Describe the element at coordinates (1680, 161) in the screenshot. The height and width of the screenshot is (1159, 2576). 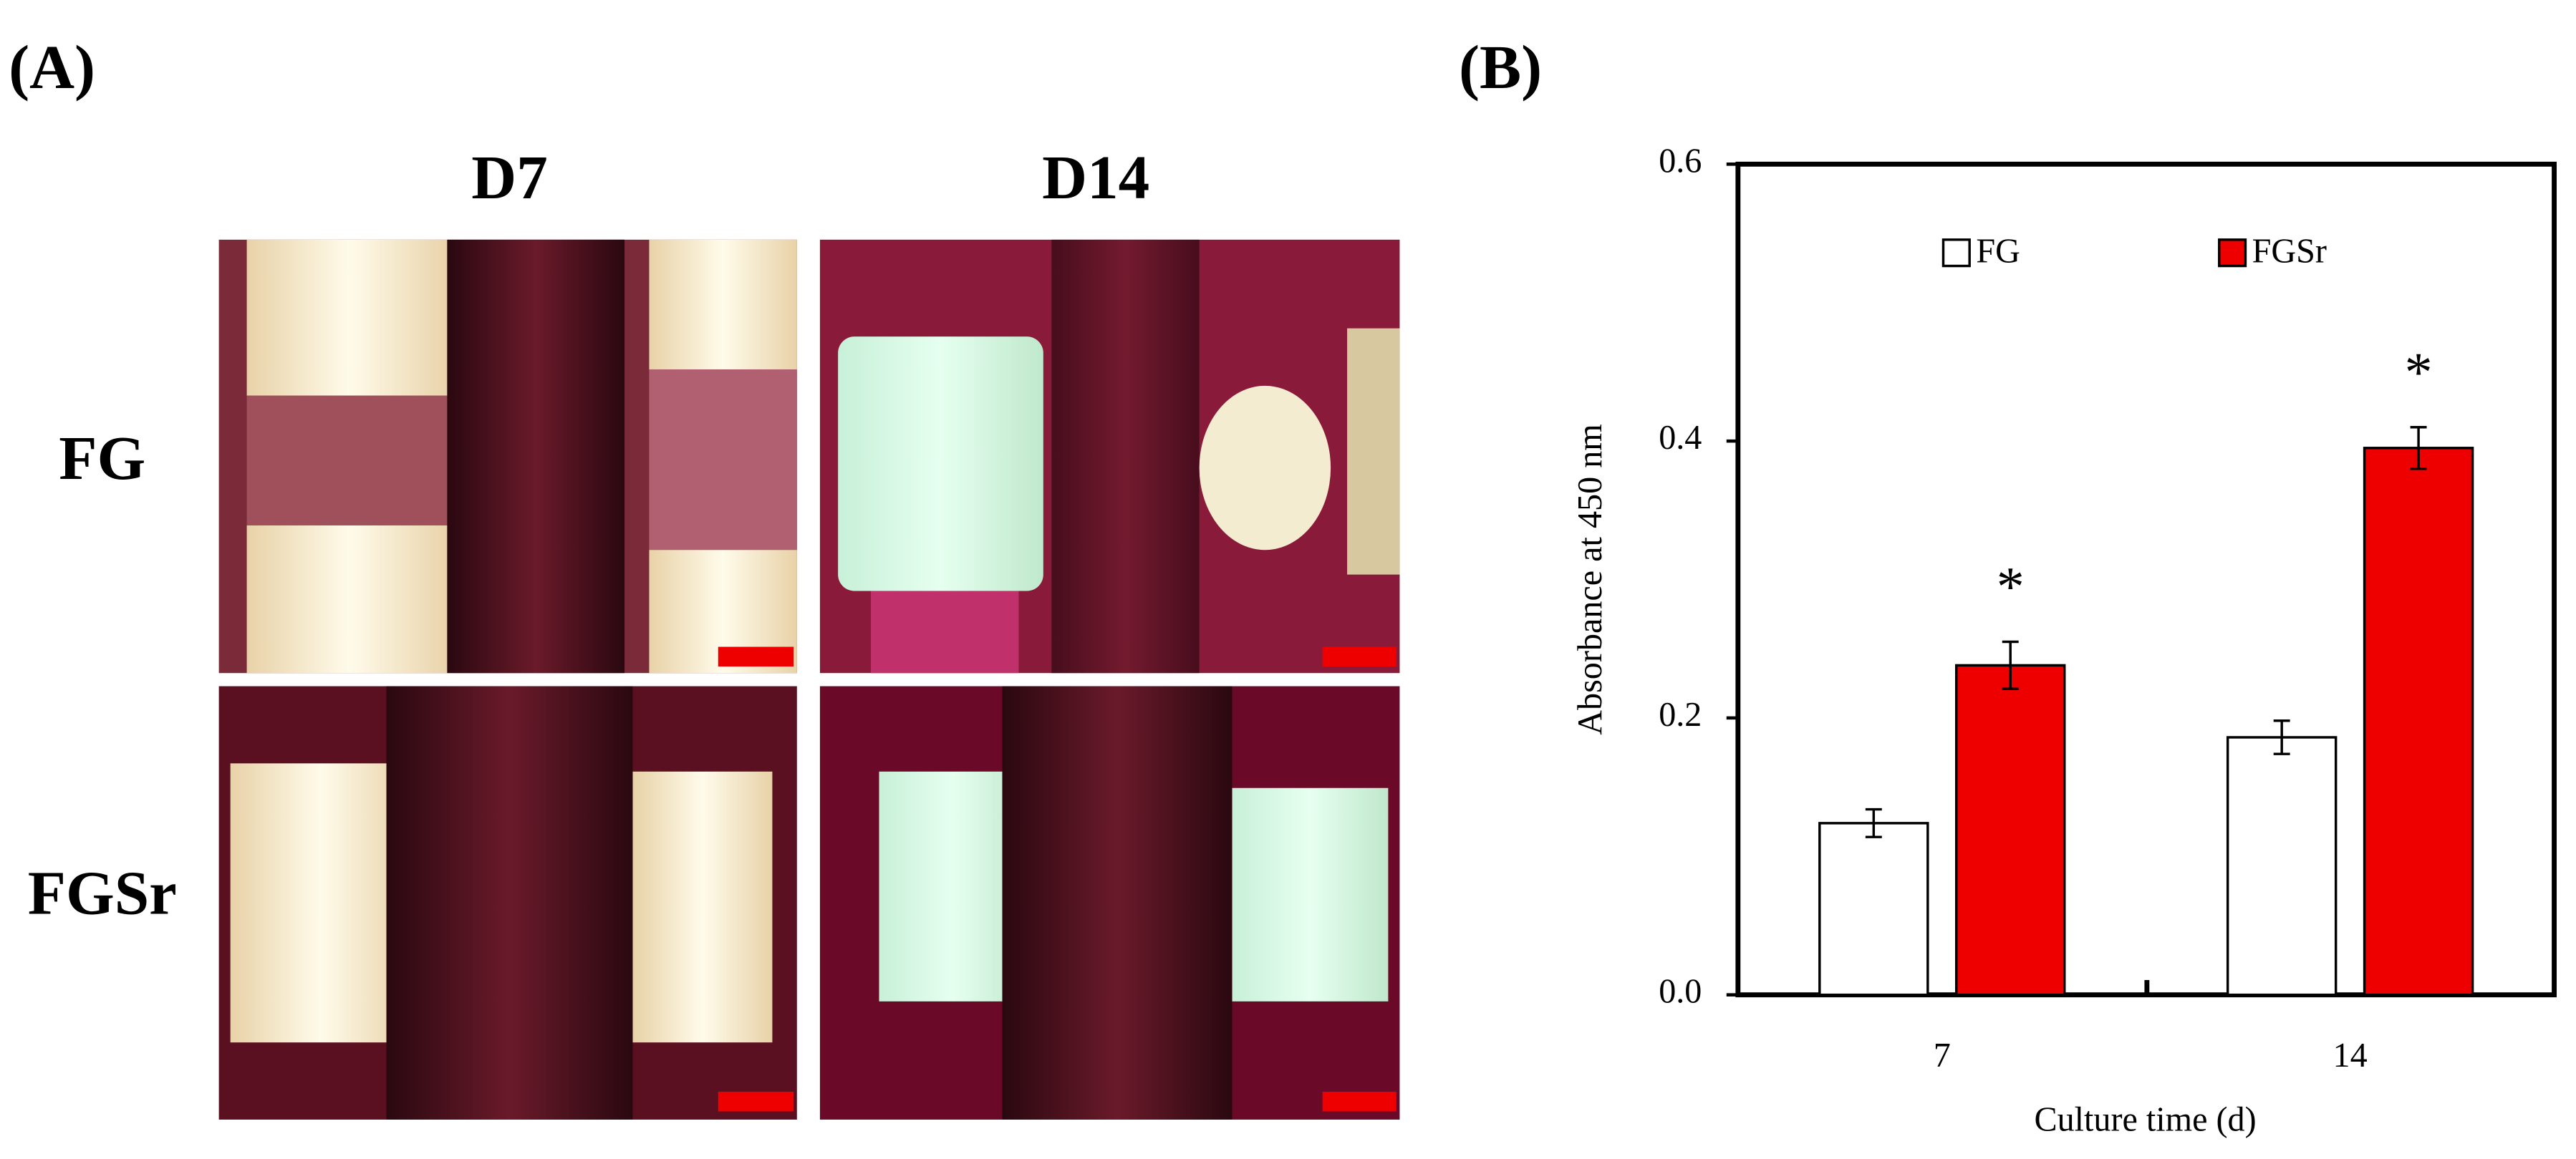
I see `y-tick-label: 0.6` at that location.